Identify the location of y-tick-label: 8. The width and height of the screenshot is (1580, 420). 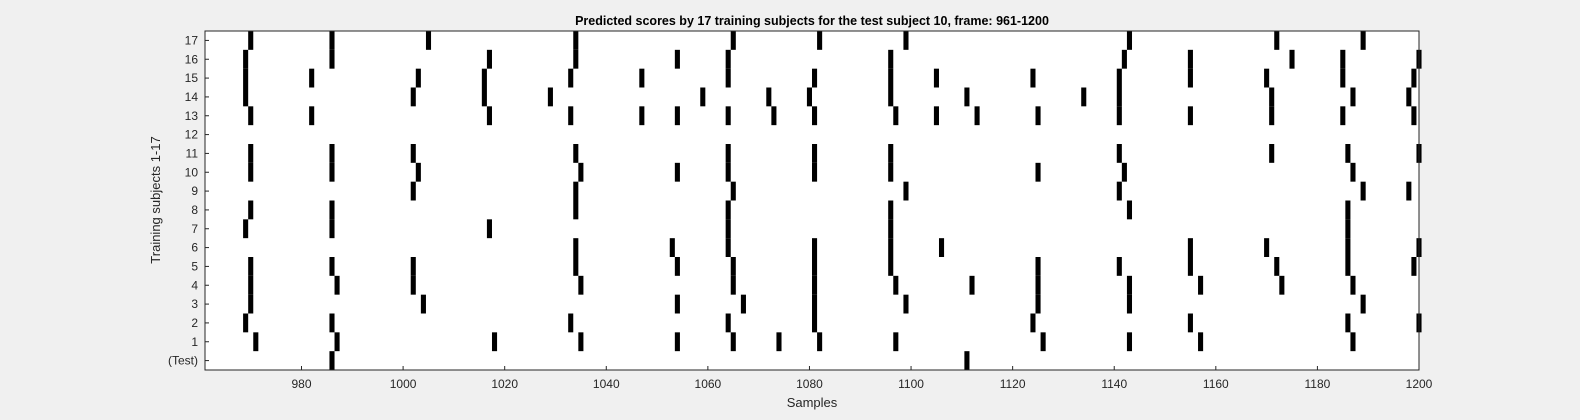
(194, 210).